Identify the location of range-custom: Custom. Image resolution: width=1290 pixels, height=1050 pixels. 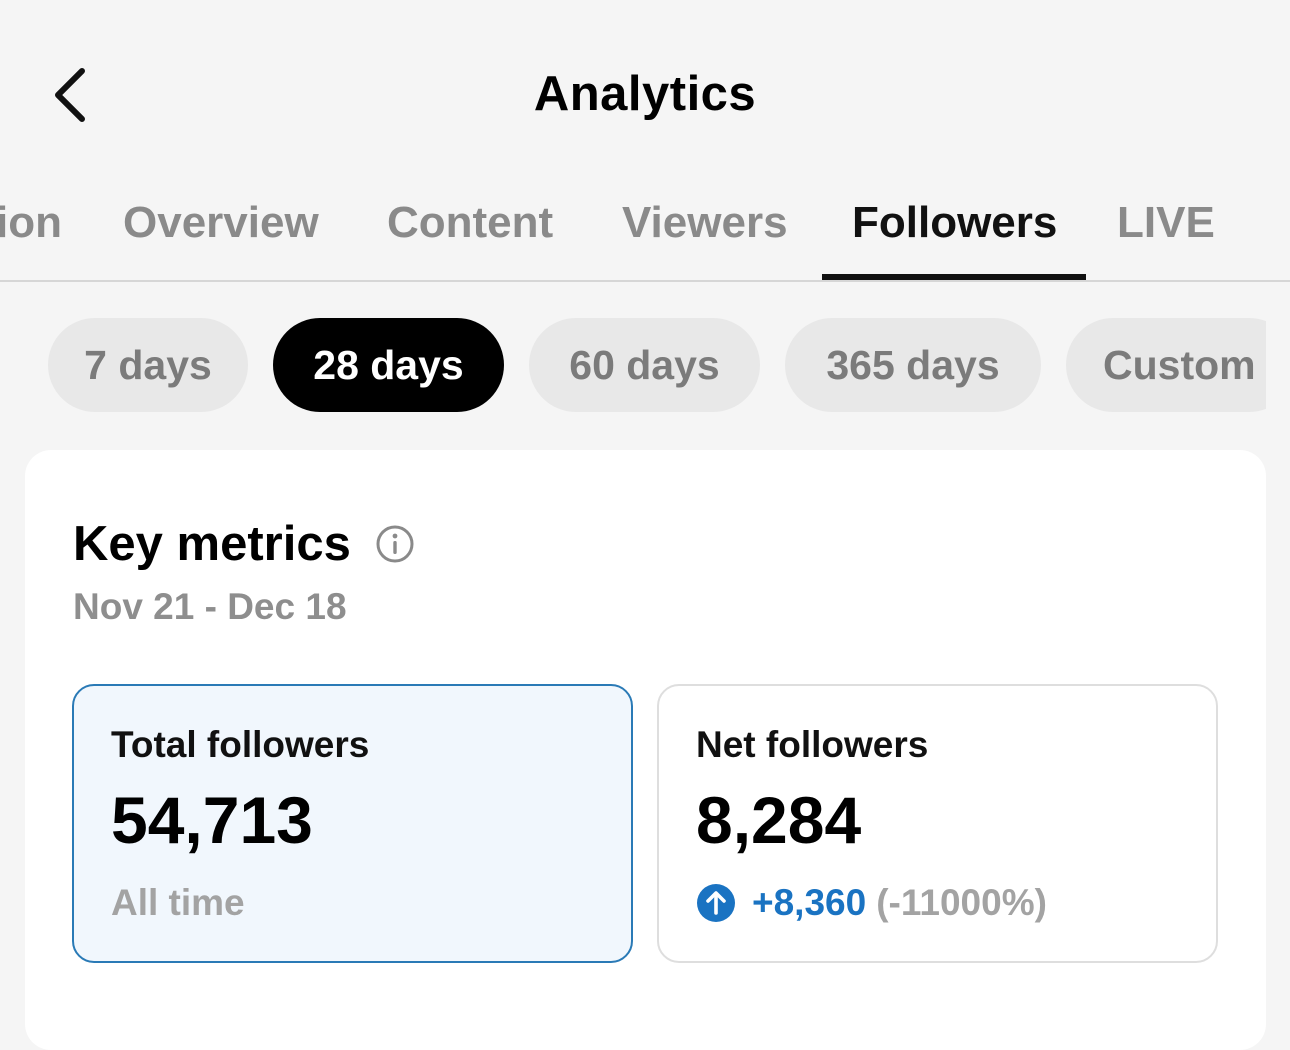
(1166, 365).